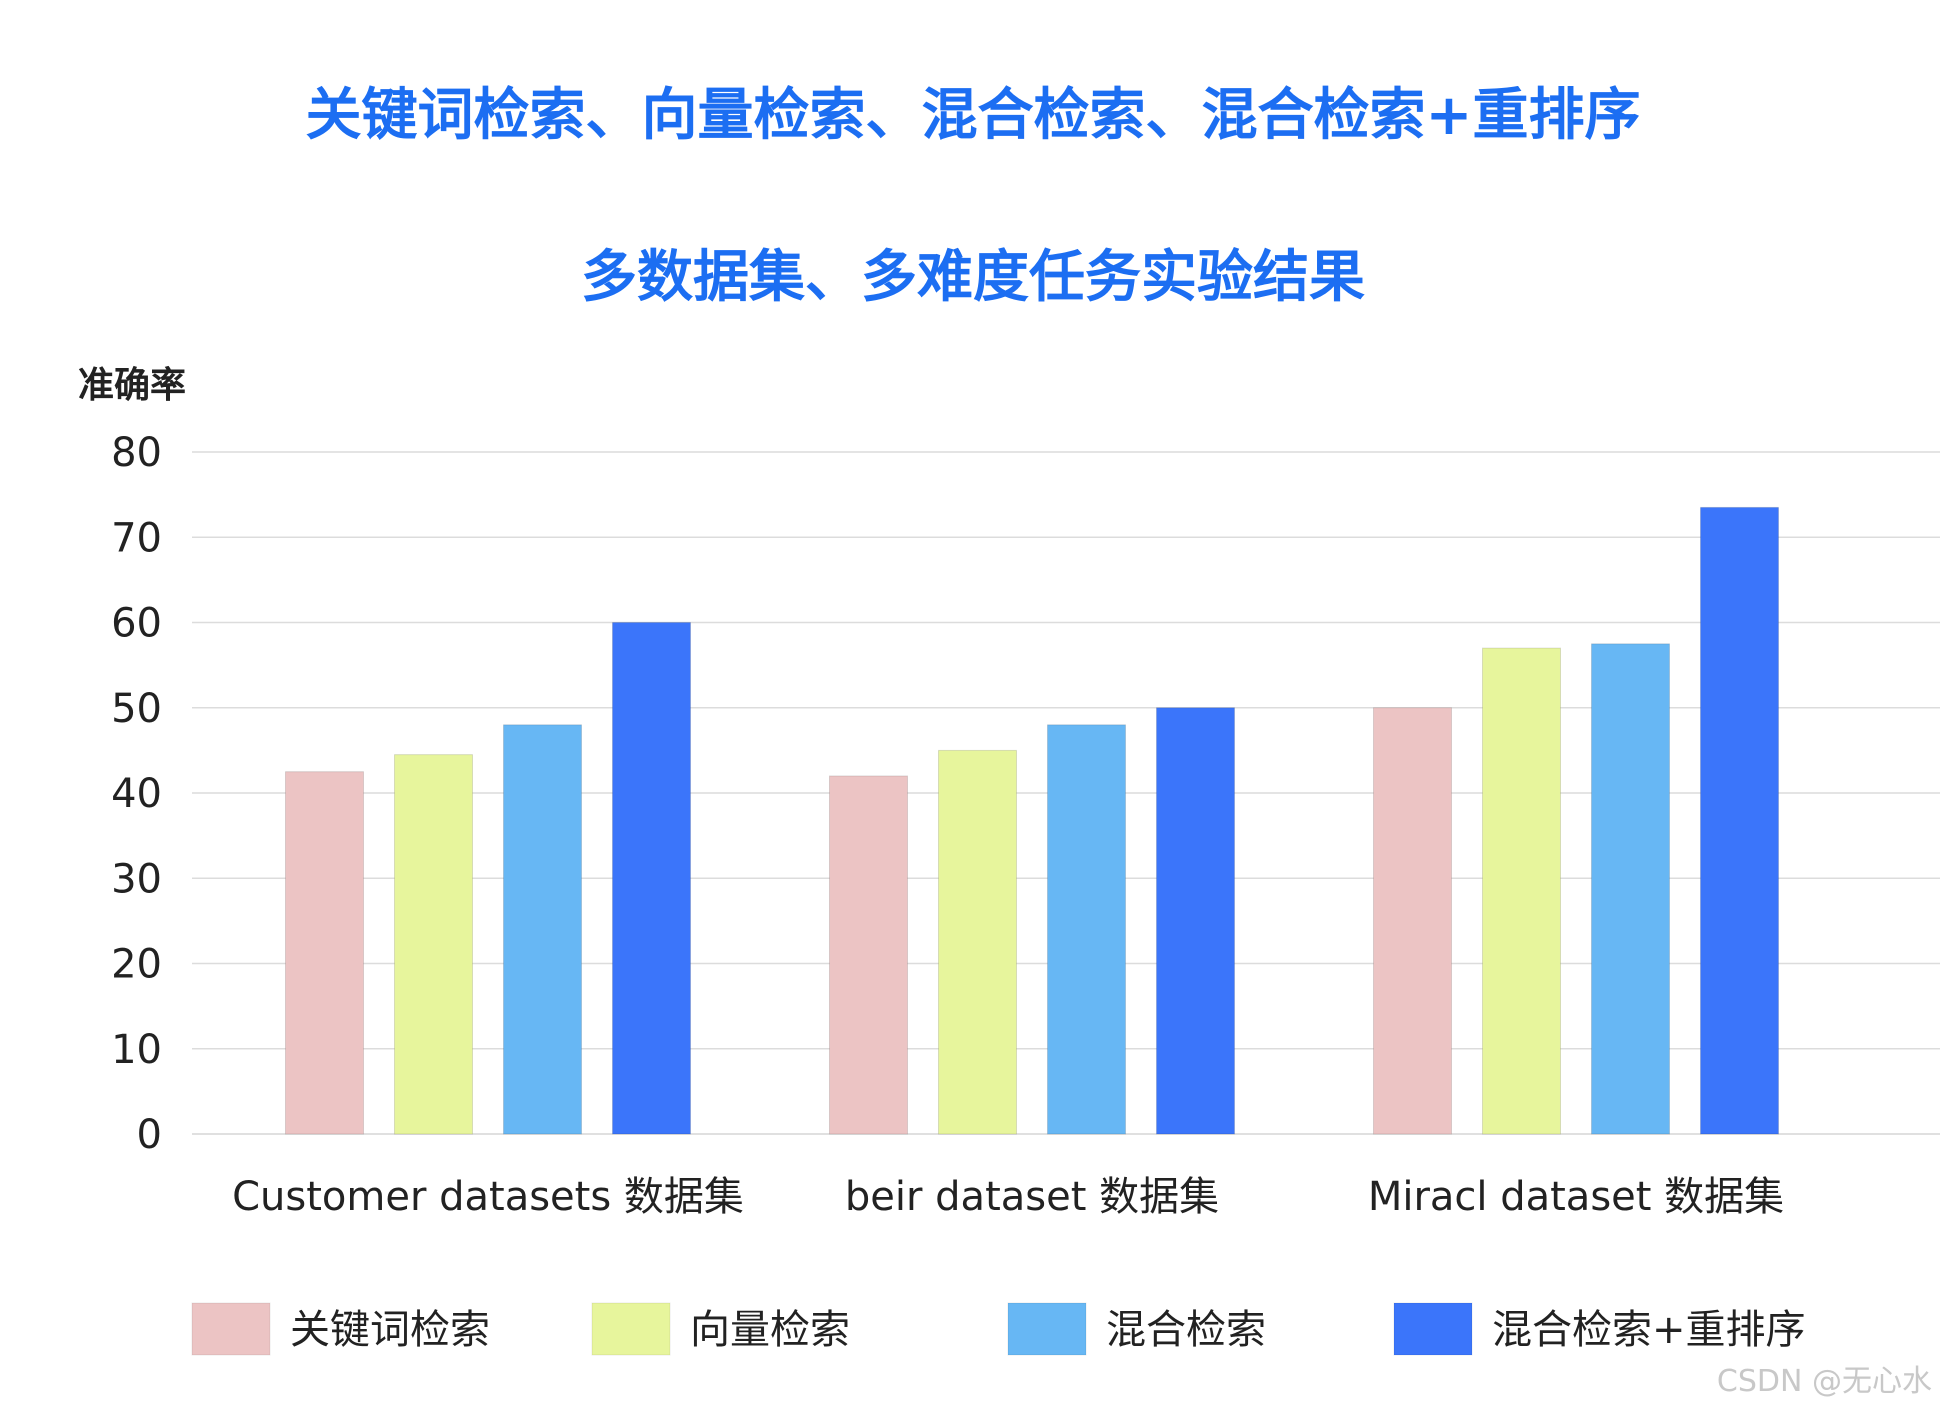 The width and height of the screenshot is (1946, 1410). What do you see at coordinates (770, 1330) in the screenshot?
I see `legend-label: 向量检索` at bounding box center [770, 1330].